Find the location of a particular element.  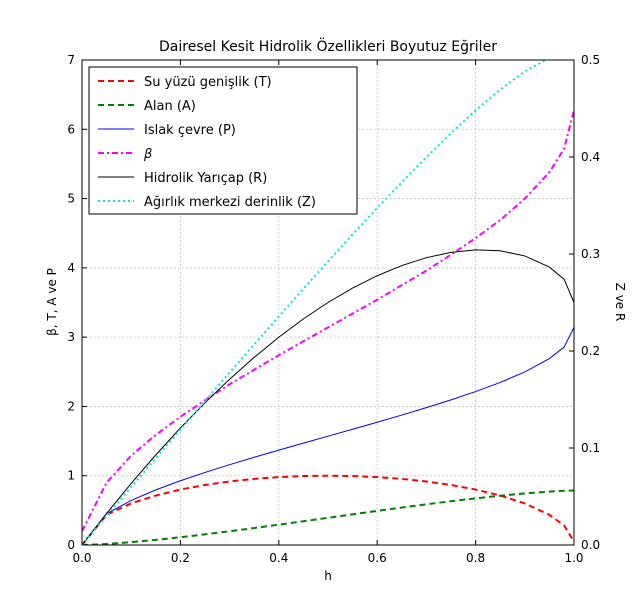

y-right-tick-label: 0.4 is located at coordinates (590, 157).